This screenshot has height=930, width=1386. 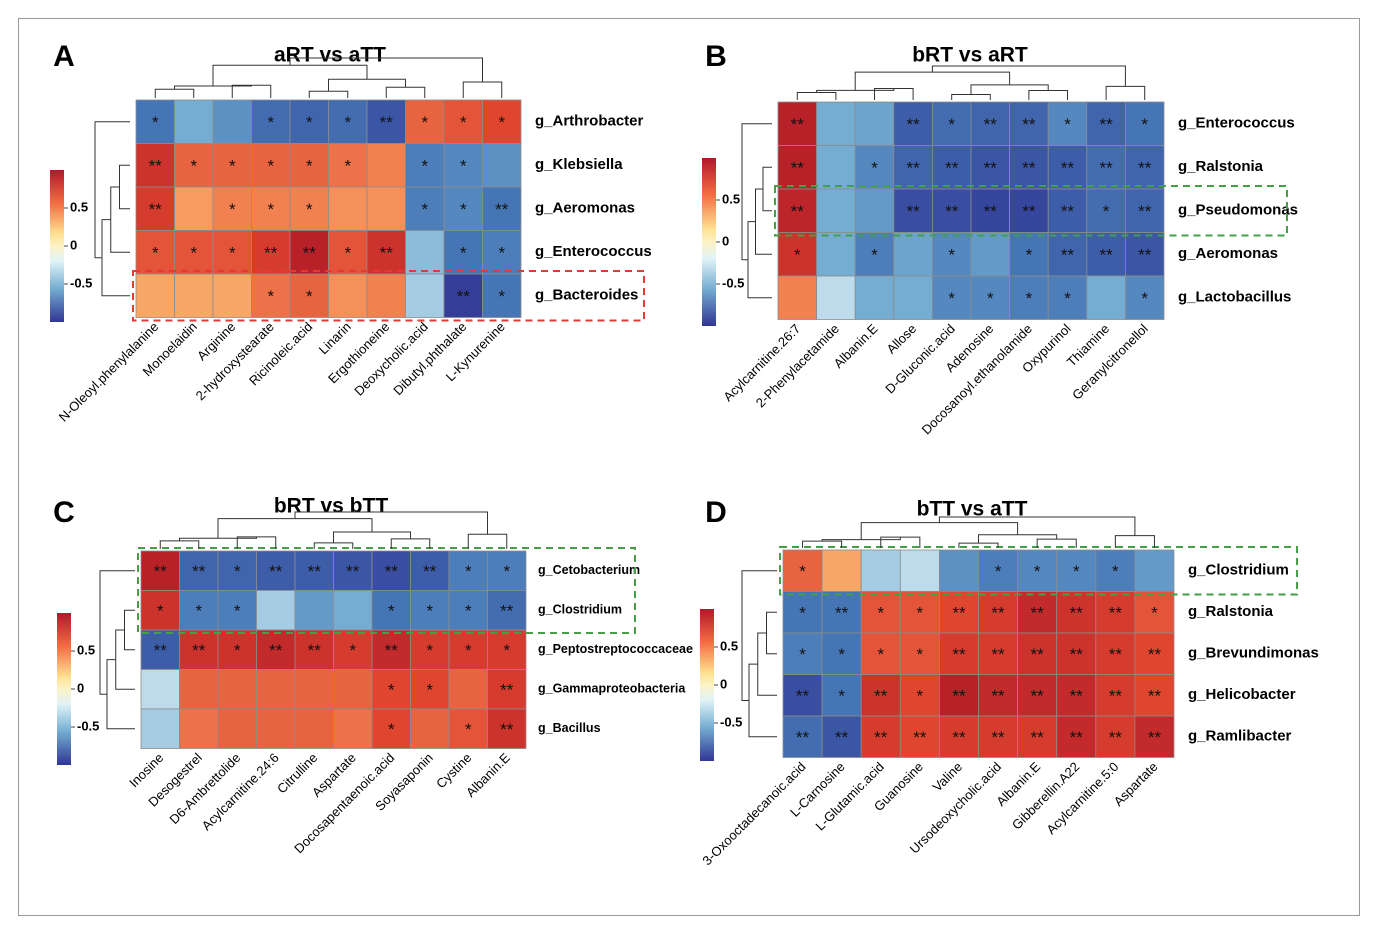 I want to click on panel-title: bRT vs aRT, so click(x=970, y=55).